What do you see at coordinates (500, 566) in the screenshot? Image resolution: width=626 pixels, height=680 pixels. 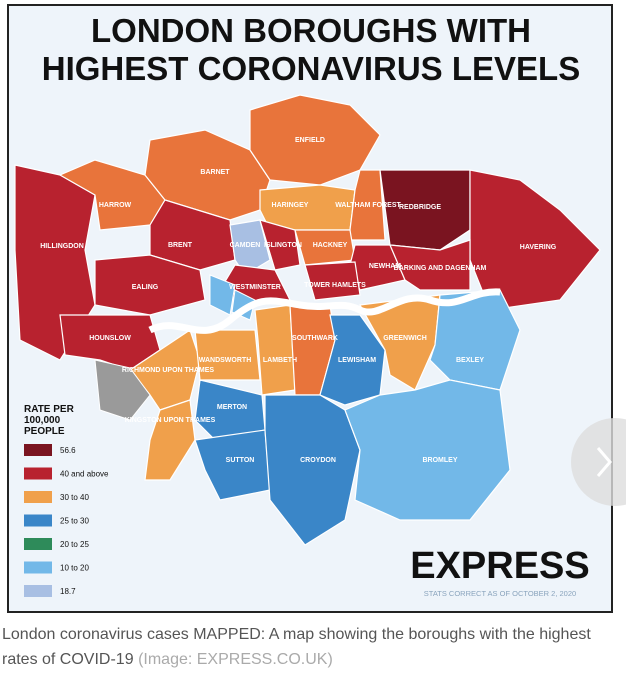 I see `logo: EXPRESS` at bounding box center [500, 566].